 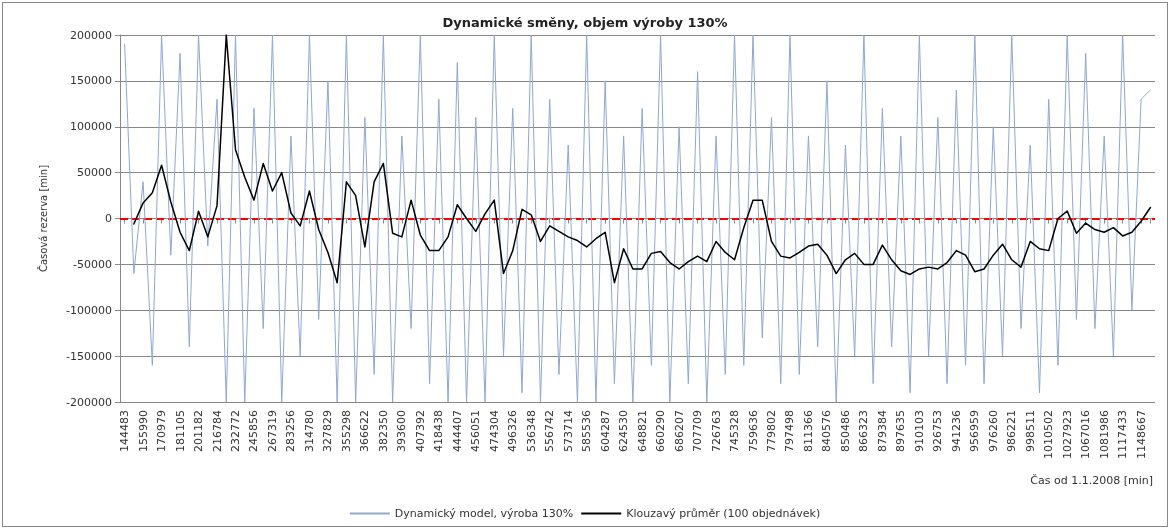 I want to click on x-tick-label: 1117433, so click(x=1123, y=434).